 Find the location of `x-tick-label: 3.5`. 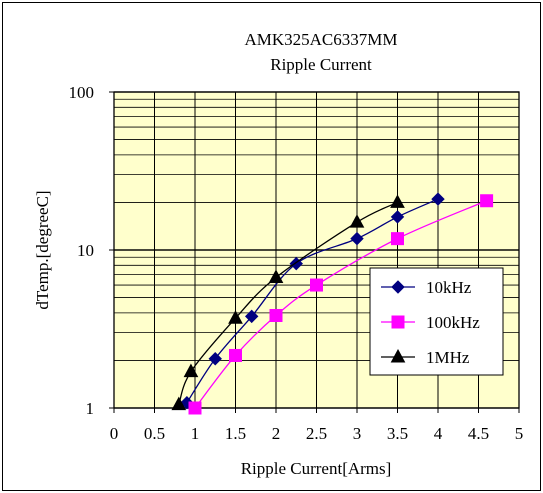

x-tick-label: 3.5 is located at coordinates (397, 433).